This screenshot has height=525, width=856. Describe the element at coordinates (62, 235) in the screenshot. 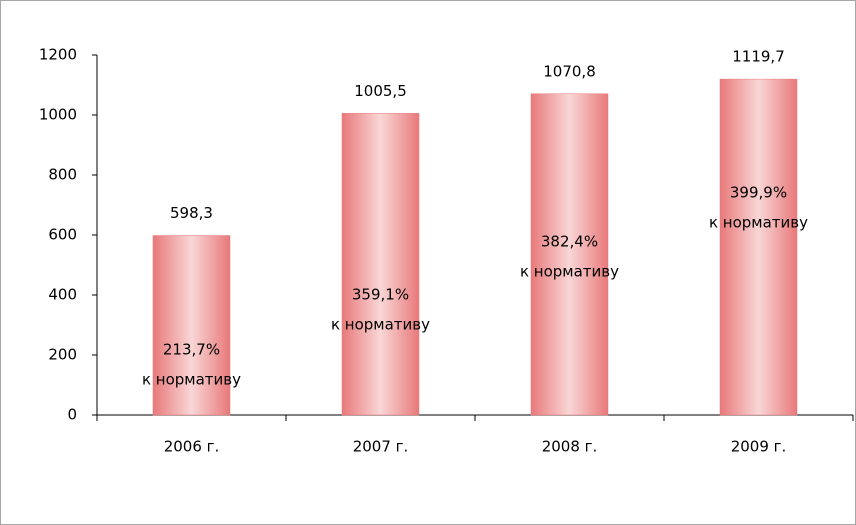

I see `y-tick-label: 600` at that location.